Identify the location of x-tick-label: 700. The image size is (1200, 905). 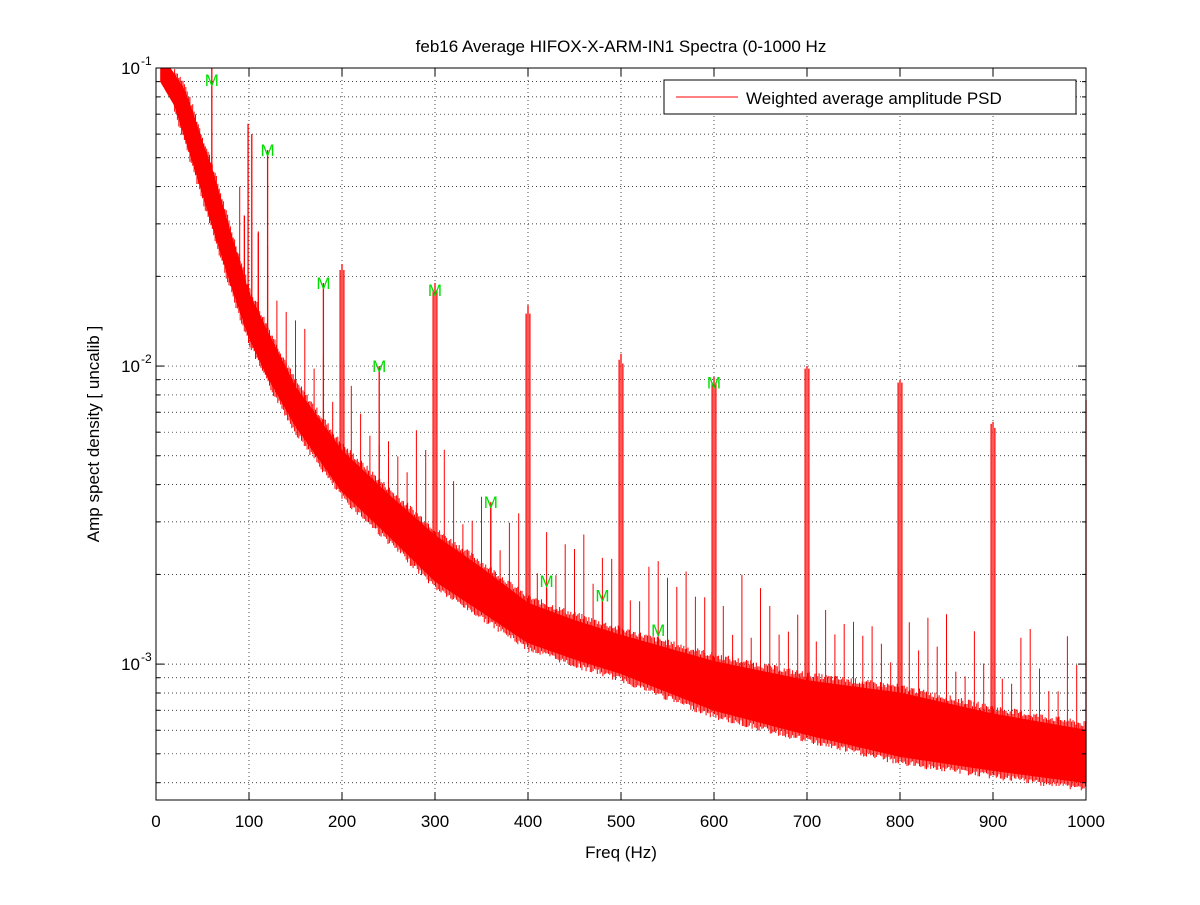
(807, 821).